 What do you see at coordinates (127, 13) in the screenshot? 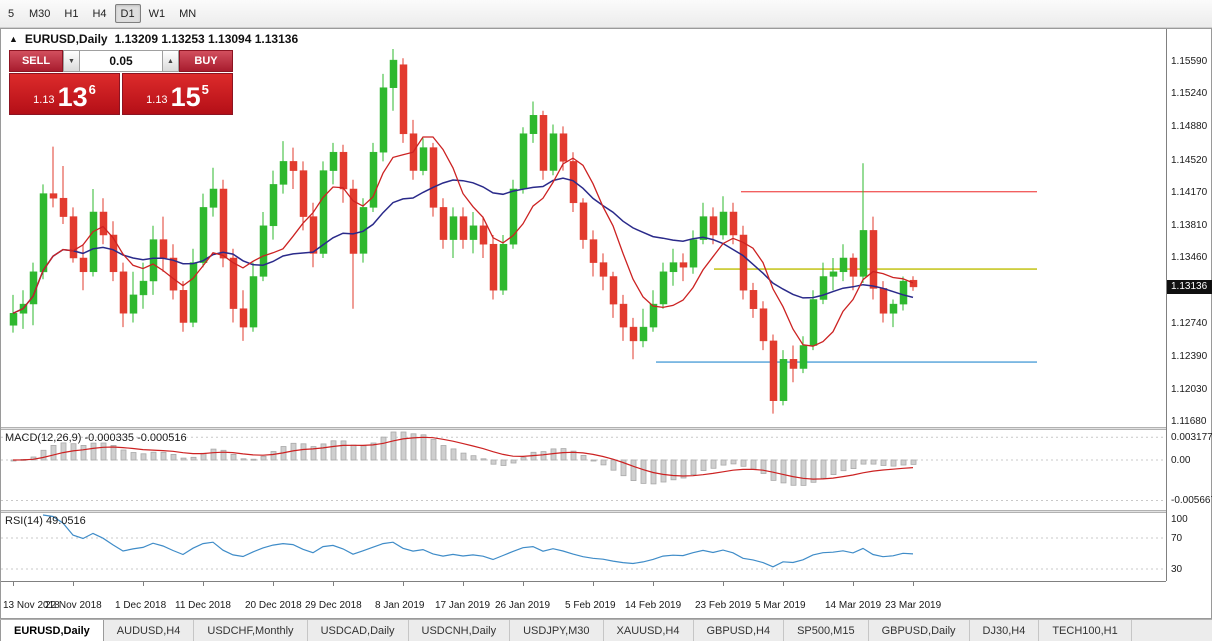
I see `timeframe-button-D1: D1` at bounding box center [127, 13].